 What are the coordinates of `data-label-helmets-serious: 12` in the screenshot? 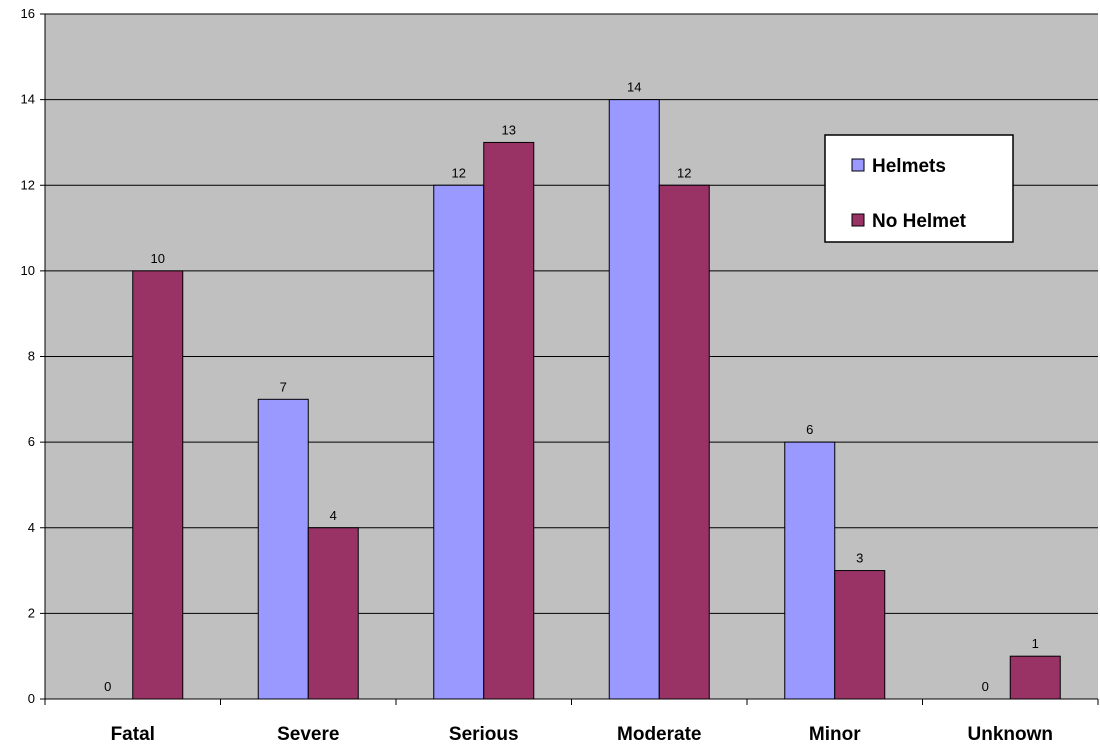 It's located at (459, 172).